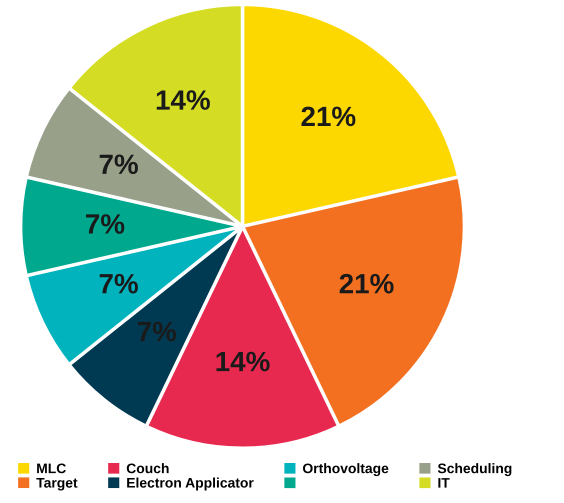  I want to click on legend-label: Couch, so click(147, 468).